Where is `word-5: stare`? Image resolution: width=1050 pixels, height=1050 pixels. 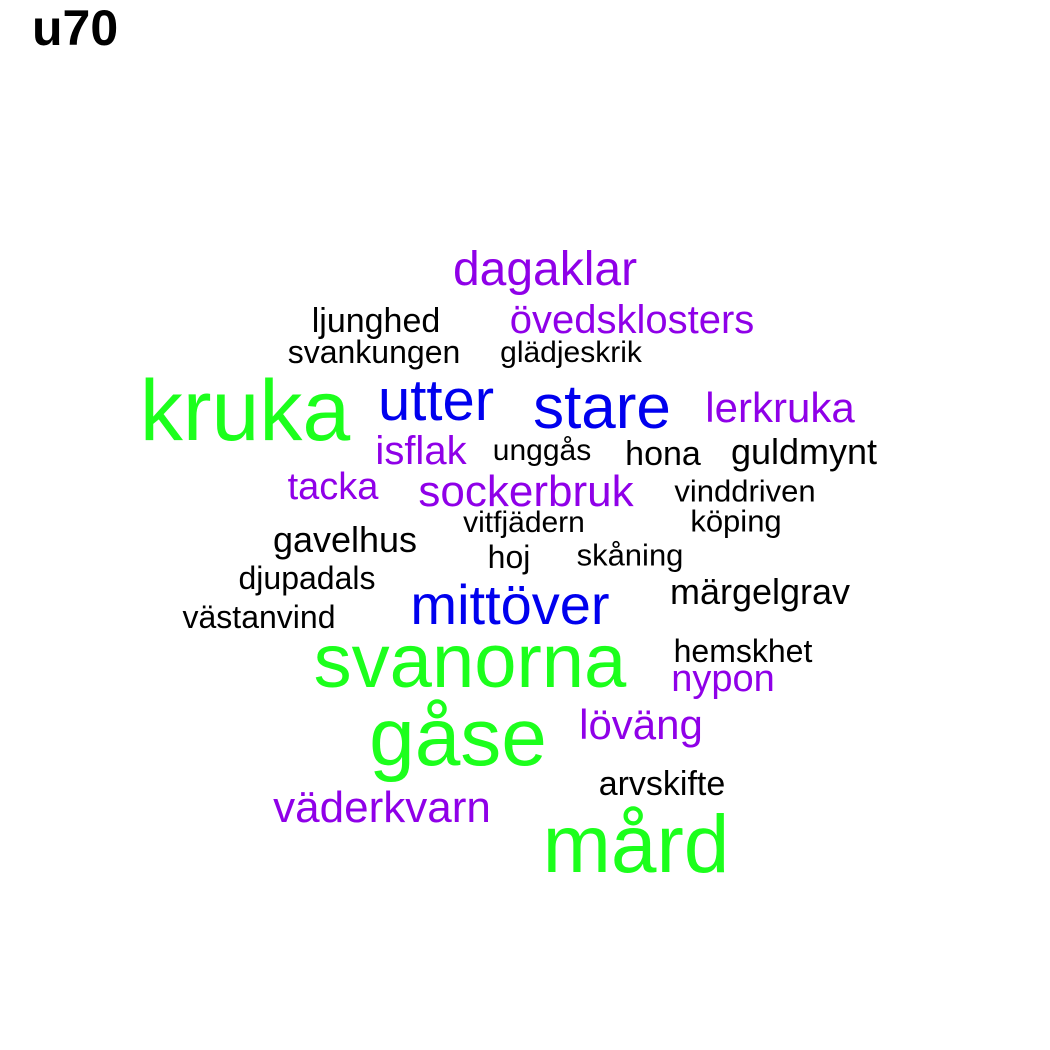 word-5: stare is located at coordinates (602, 407).